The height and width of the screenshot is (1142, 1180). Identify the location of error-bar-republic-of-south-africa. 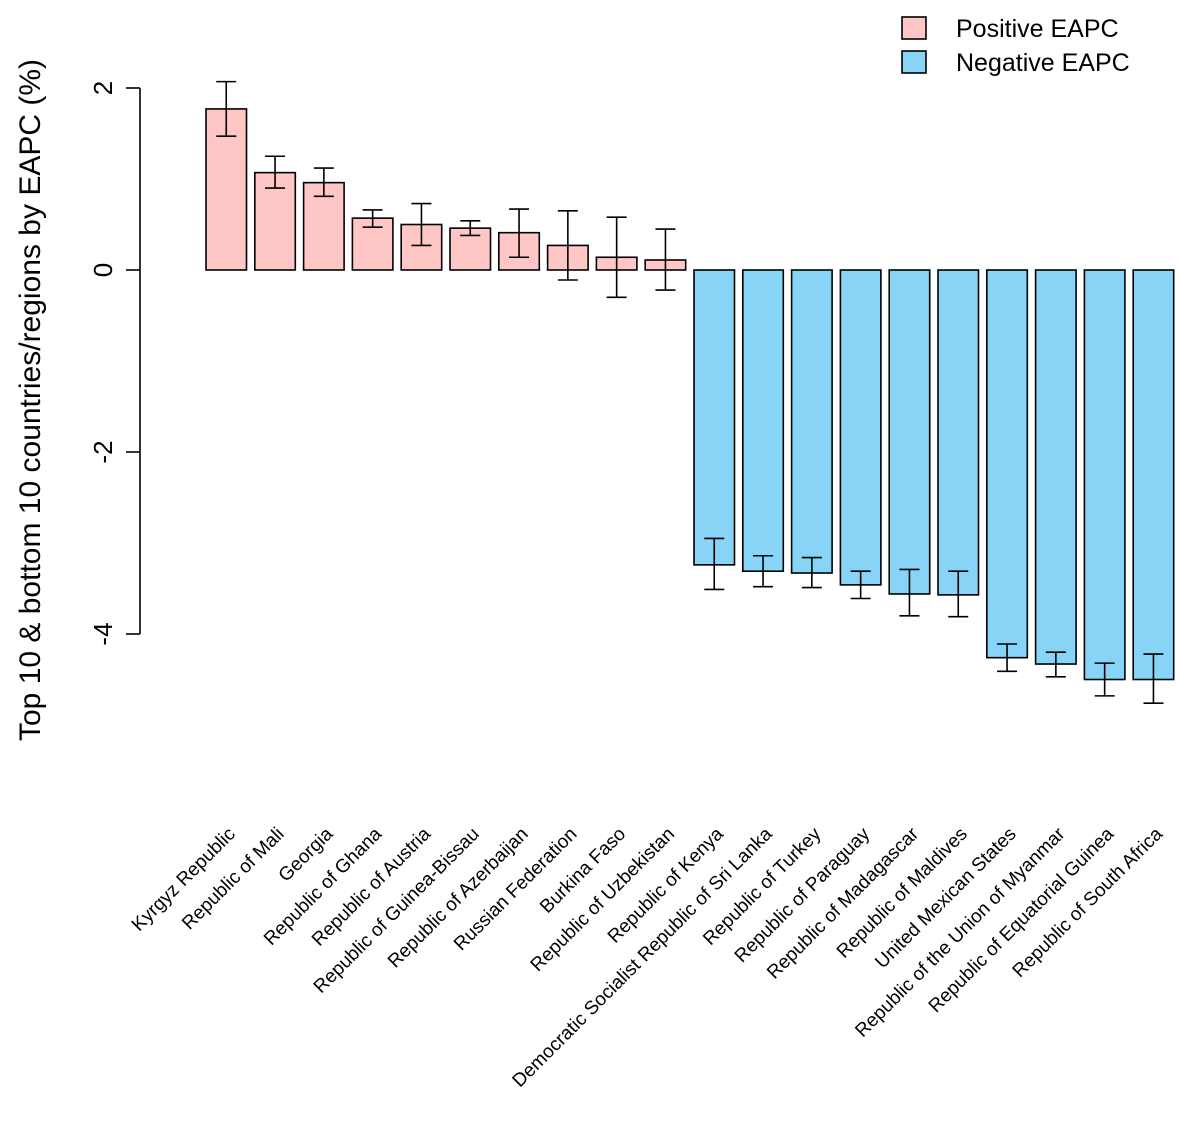
(1153, 678).